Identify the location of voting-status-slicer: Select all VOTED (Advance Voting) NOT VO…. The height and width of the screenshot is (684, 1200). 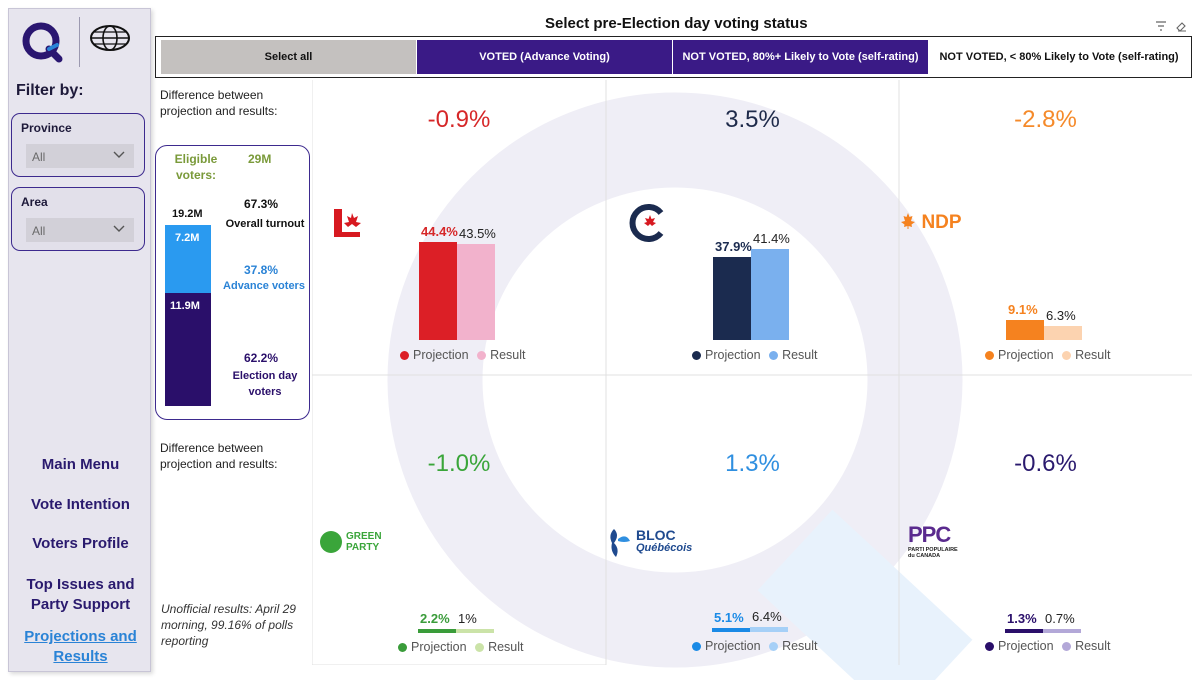
(673, 57).